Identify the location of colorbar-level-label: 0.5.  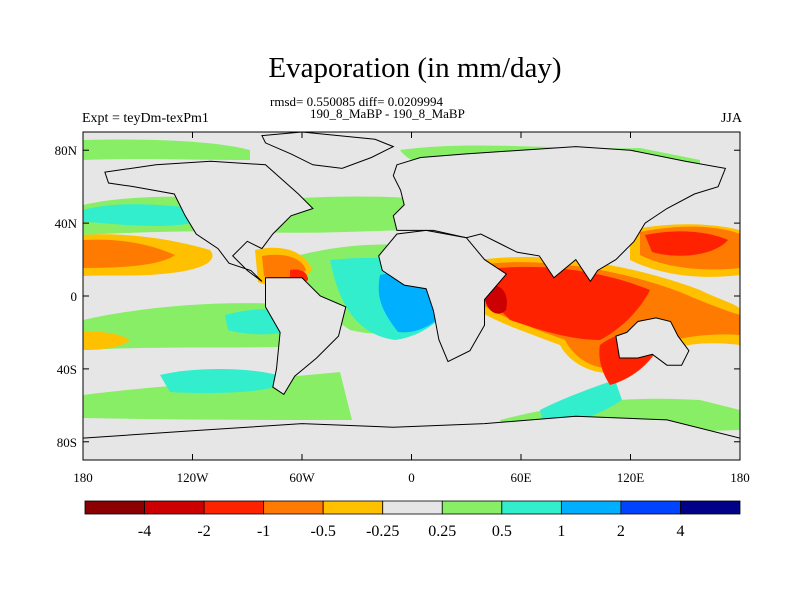
(502, 531).